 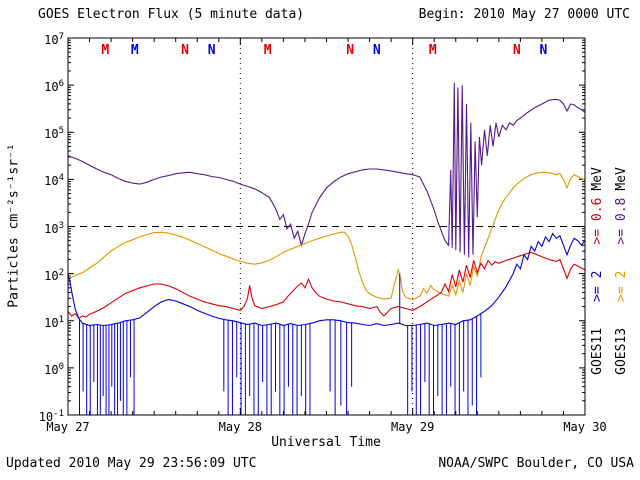 What do you see at coordinates (326, 442) in the screenshot?
I see `x-axis-label: Universal Time` at bounding box center [326, 442].